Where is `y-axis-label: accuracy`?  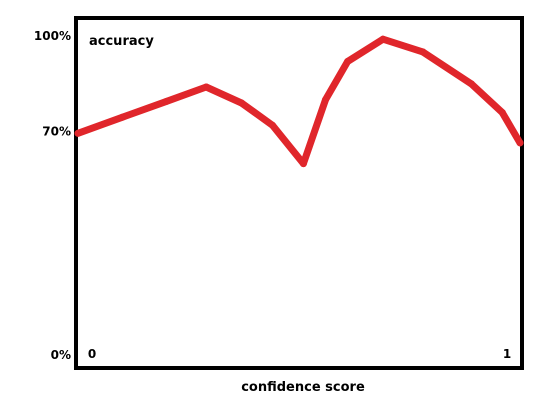 y-axis-label: accuracy is located at coordinates (121, 41).